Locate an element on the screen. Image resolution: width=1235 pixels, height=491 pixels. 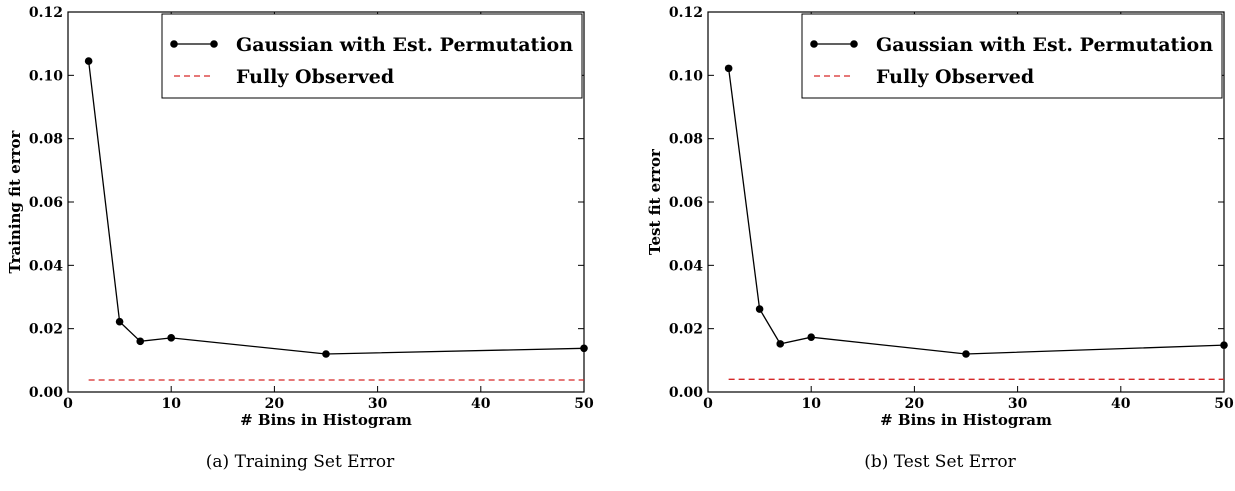
y-axis-title: Training fit error is located at coordinates (15, 201).